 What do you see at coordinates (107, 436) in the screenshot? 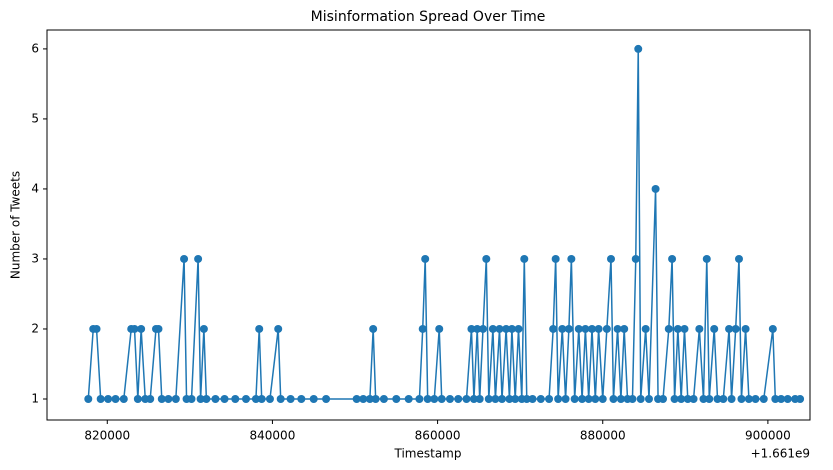
I see `x-tick-label: 820000` at bounding box center [107, 436].